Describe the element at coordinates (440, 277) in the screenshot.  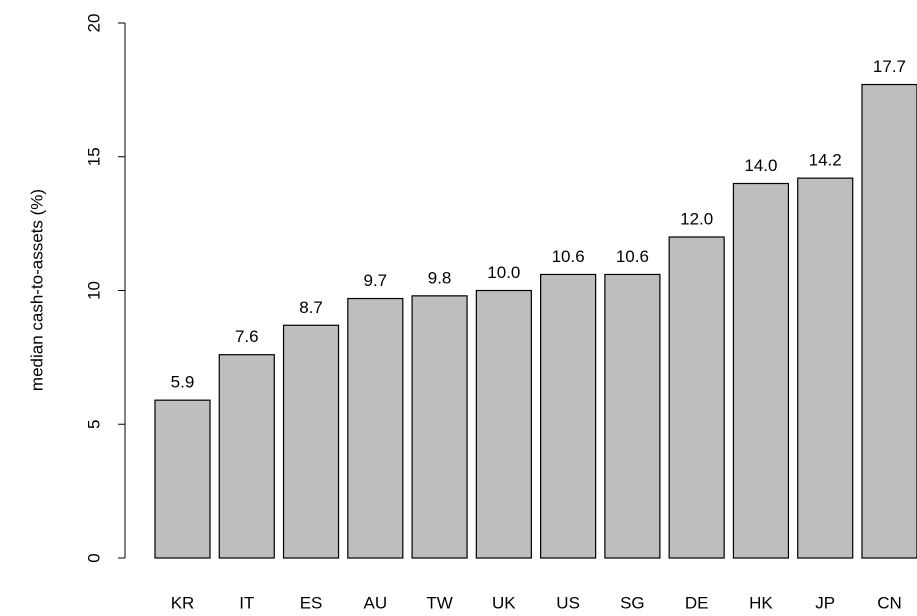
I see `value-label: 9.8` at that location.